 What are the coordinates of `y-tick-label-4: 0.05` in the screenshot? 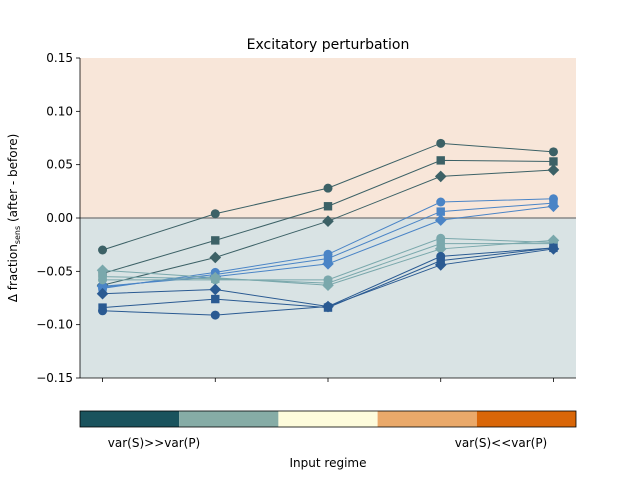 It's located at (59, 165).